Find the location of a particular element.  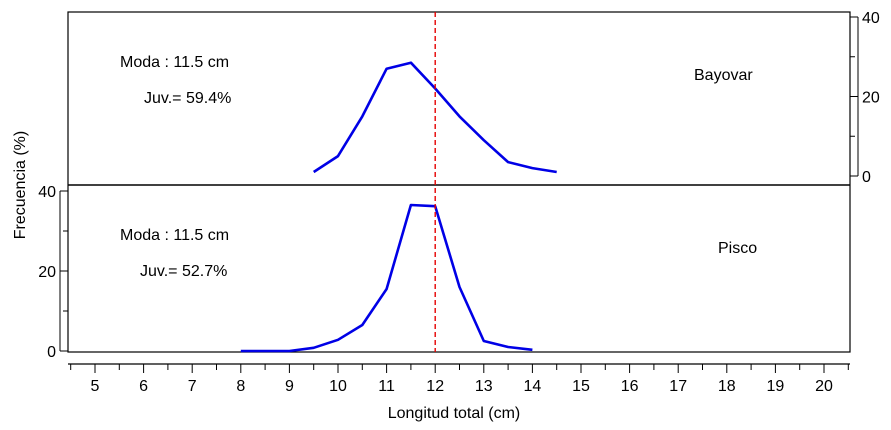

x-axis-title: Longitud total (cm) is located at coordinates (454, 413).